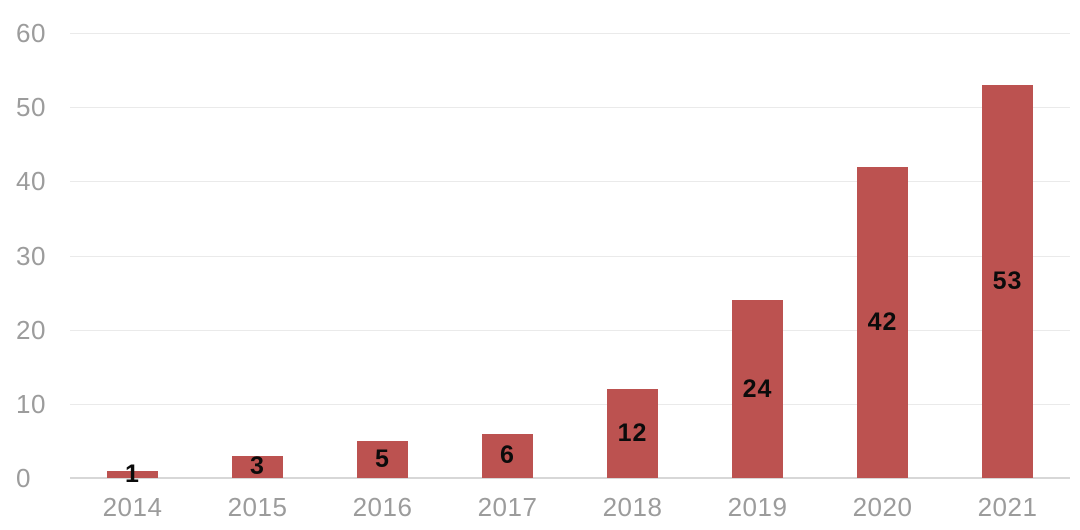 Image resolution: width=1080 pixels, height=530 pixels. I want to click on bar-value-wrap-2018: 12, so click(632, 433).